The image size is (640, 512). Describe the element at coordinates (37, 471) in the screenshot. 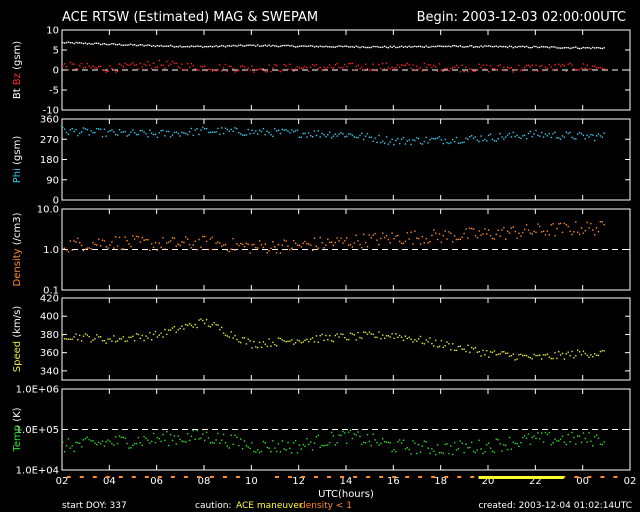

I see `y-tick-label: 1.0E+04` at that location.